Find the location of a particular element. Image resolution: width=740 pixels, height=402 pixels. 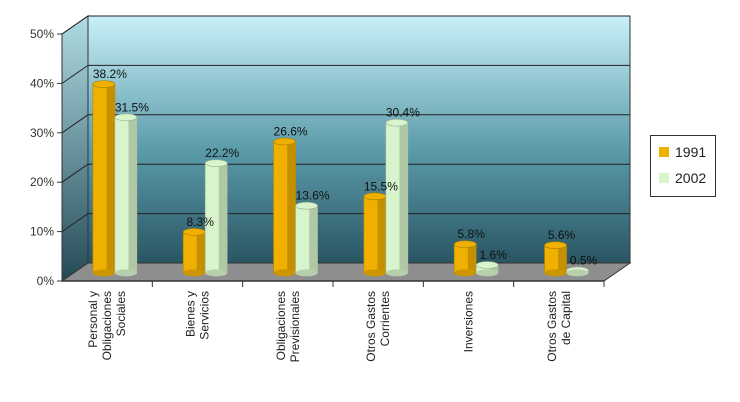

category-label-line: de Capital is located at coordinates (566, 318).